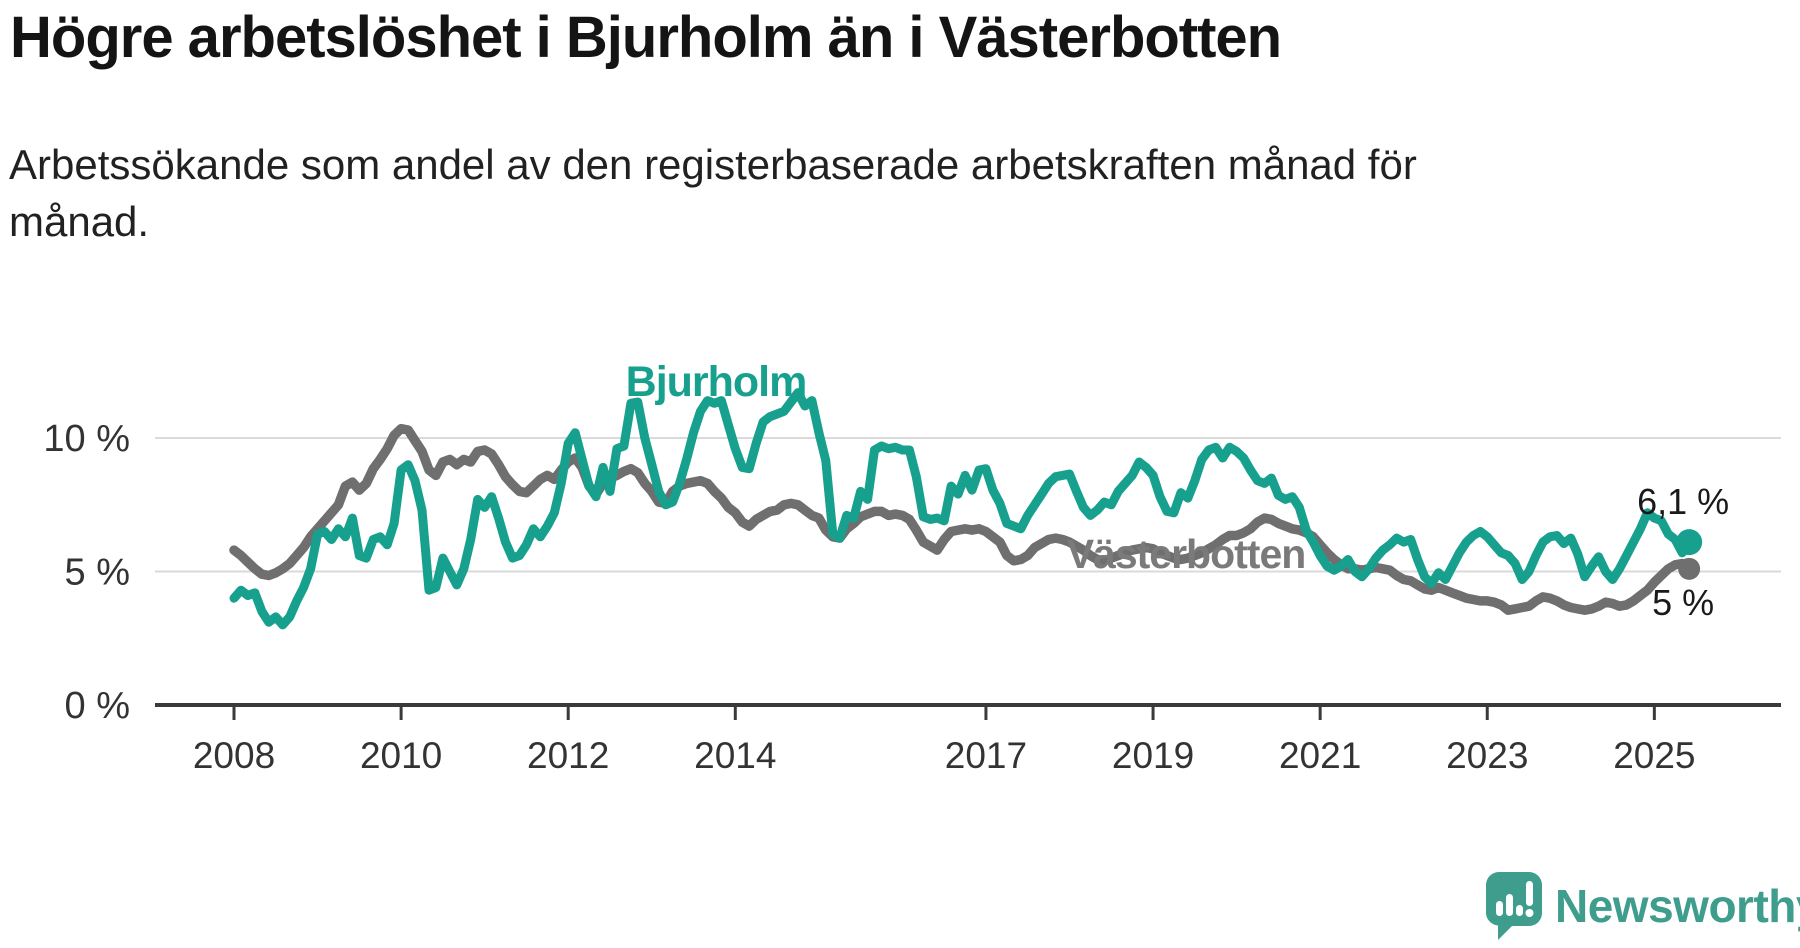 The width and height of the screenshot is (1800, 948). I want to click on y-axis-label-10: 10 %, so click(86, 439).